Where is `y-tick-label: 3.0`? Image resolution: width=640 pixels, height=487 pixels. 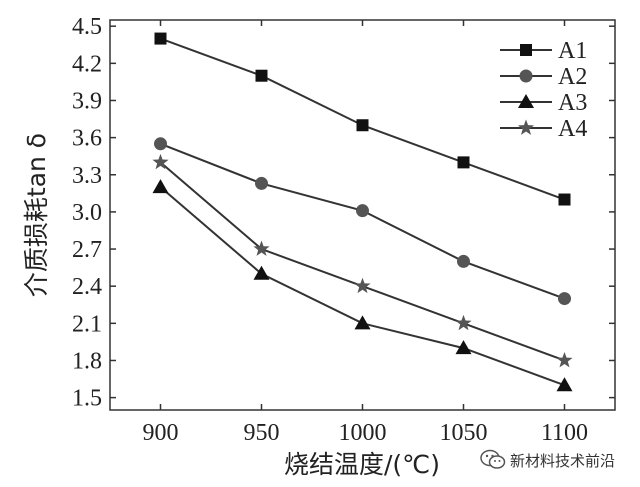
y-tick-label: 3.0 is located at coordinates (87, 213).